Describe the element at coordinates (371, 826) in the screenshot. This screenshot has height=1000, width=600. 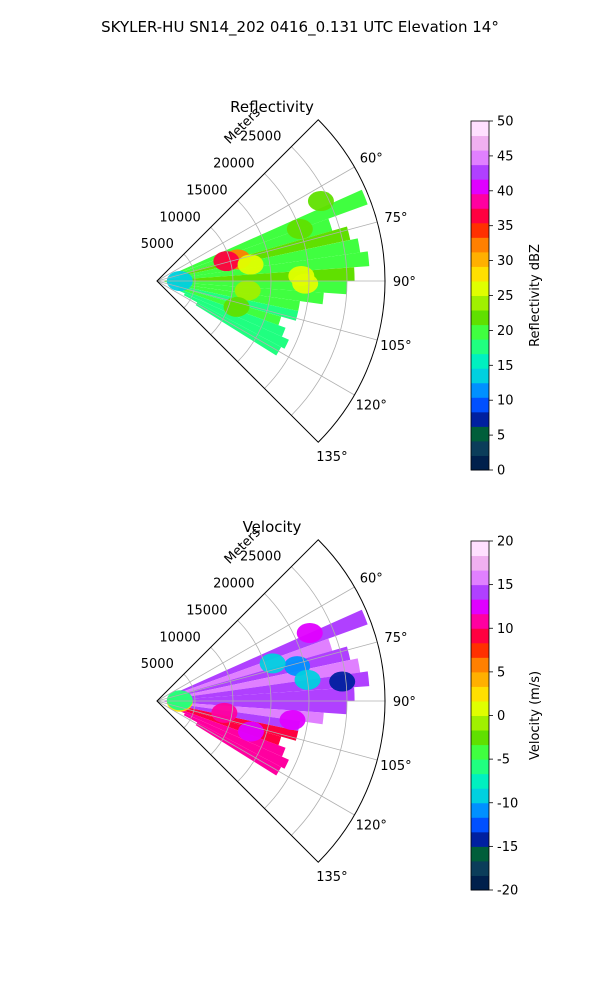
I see `velocity-azimuth-tick-label: 120°` at that location.